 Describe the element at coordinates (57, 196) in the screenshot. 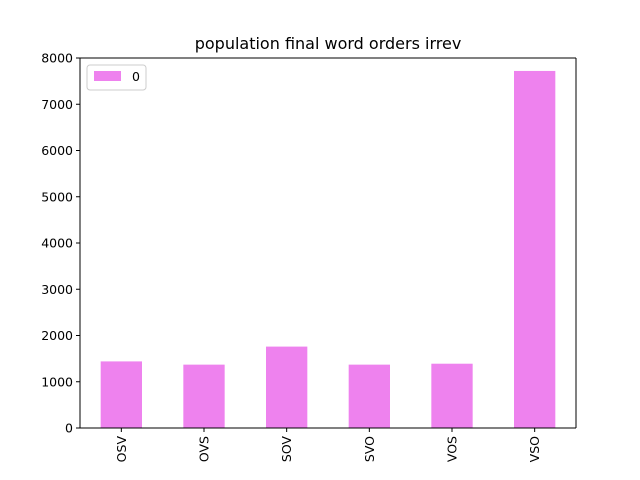

I see `y-tick-label: 5000` at that location.